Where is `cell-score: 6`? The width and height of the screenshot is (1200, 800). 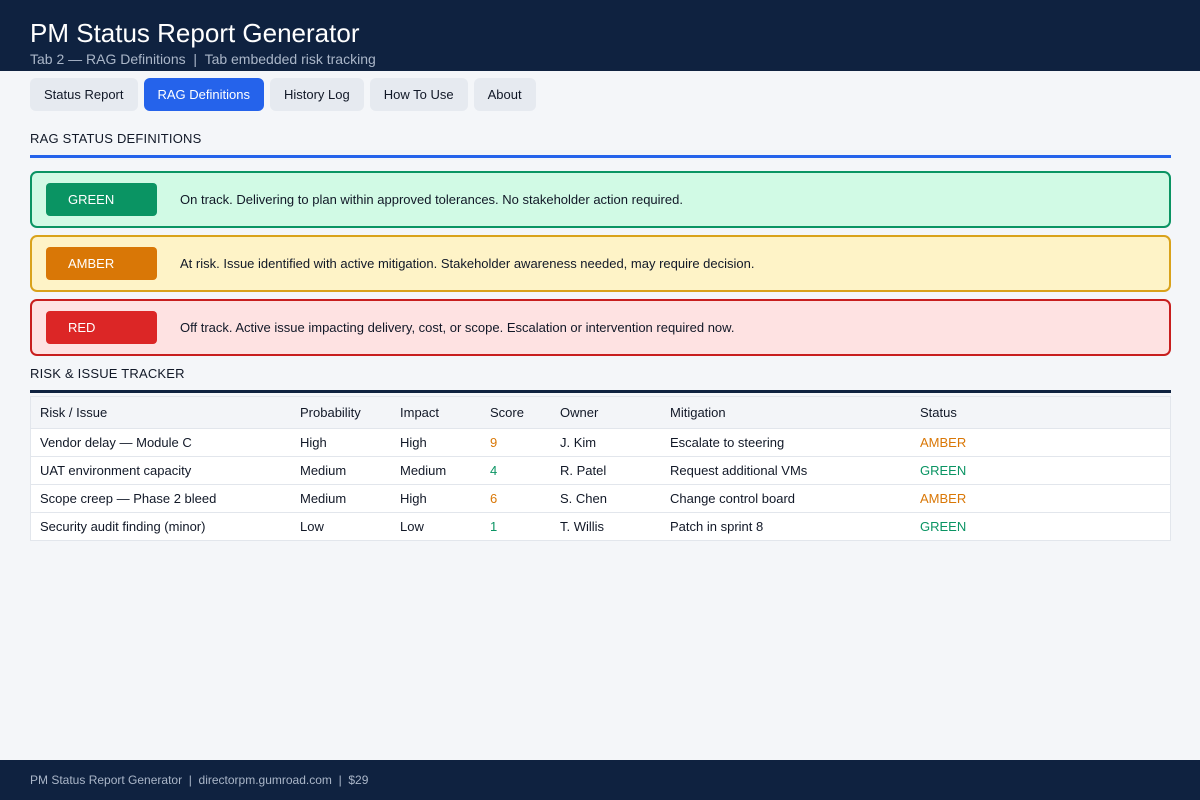 cell-score: 6 is located at coordinates (494, 498).